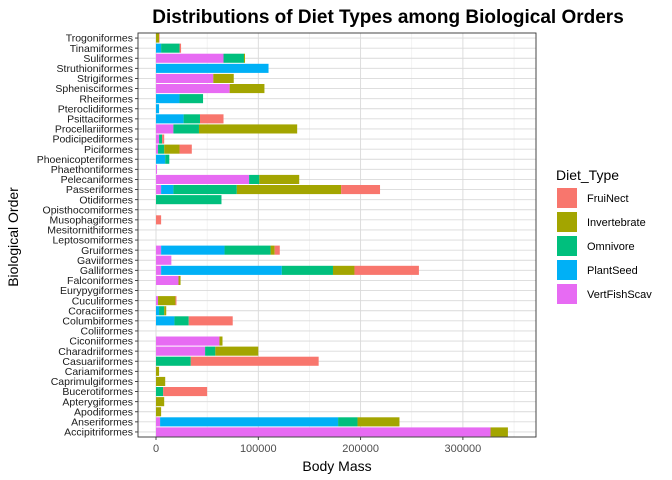  Describe the element at coordinates (277, 250) in the screenshot. I see `bar-segment-fruinect-gruiformes` at that location.